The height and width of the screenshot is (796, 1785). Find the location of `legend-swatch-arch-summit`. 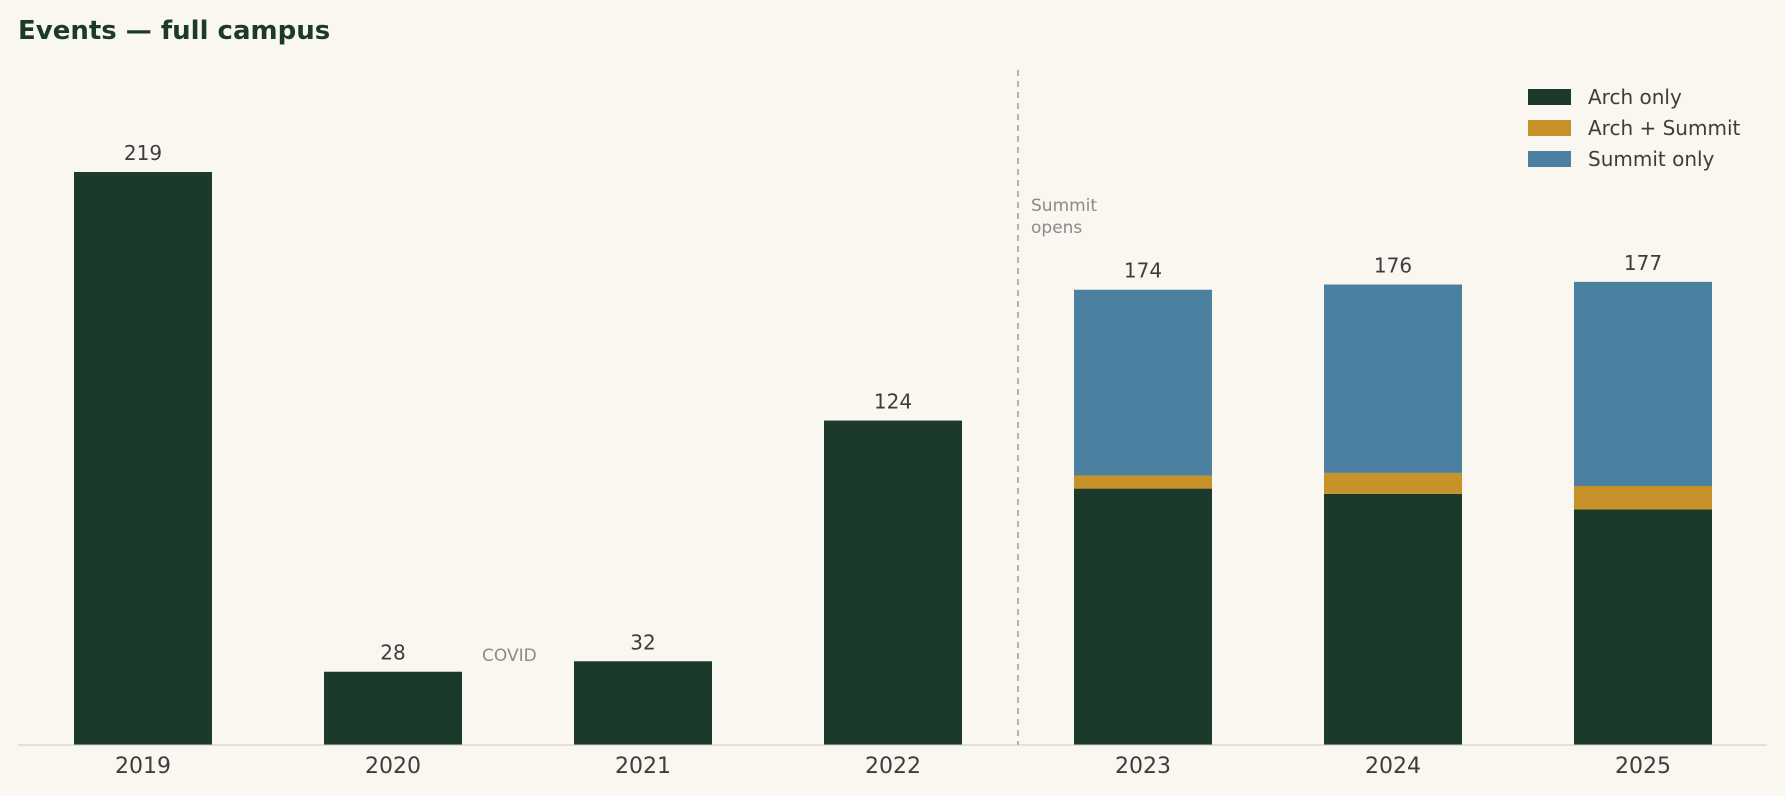

legend-swatch-arch-summit is located at coordinates (1549, 128).